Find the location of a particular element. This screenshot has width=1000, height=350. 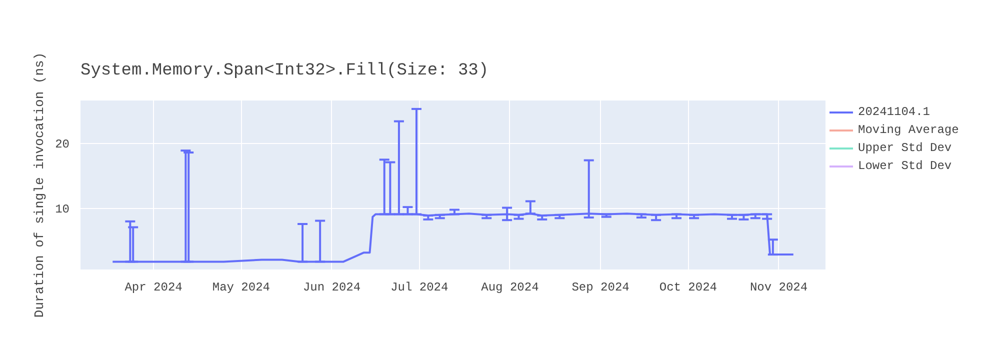

y-axis-title: Duration of single invocation (ns) is located at coordinates (40, 185).